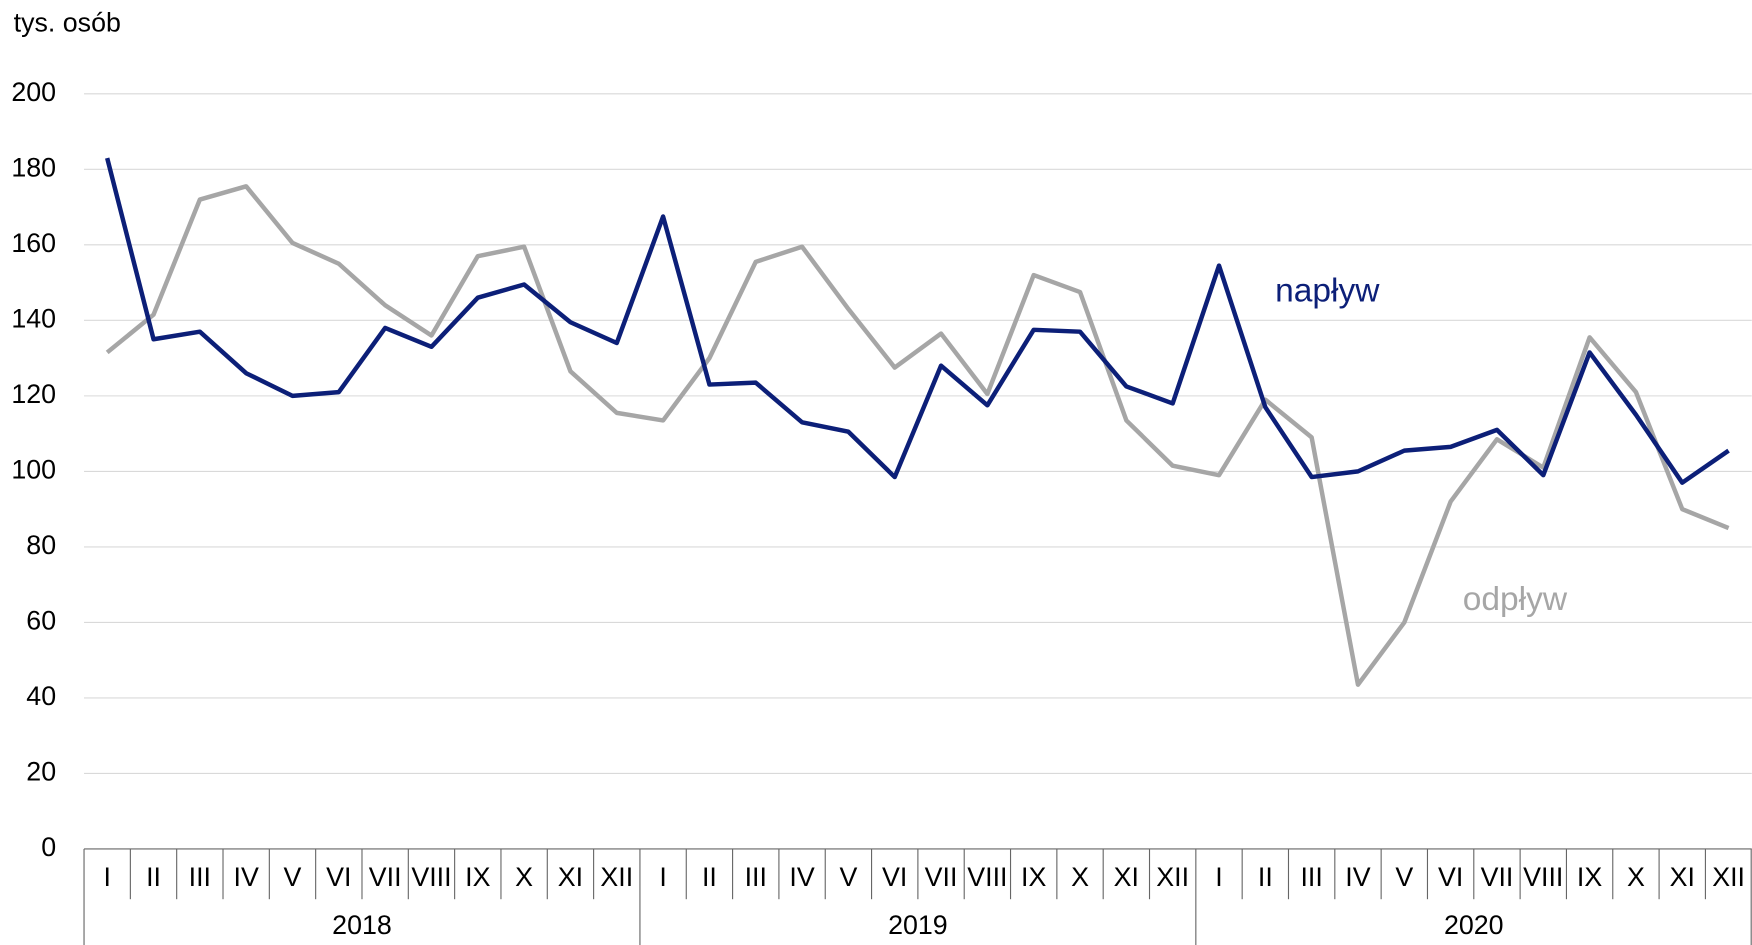 This screenshot has width=1752, height=945. I want to click on group-label: 2019, so click(918, 925).